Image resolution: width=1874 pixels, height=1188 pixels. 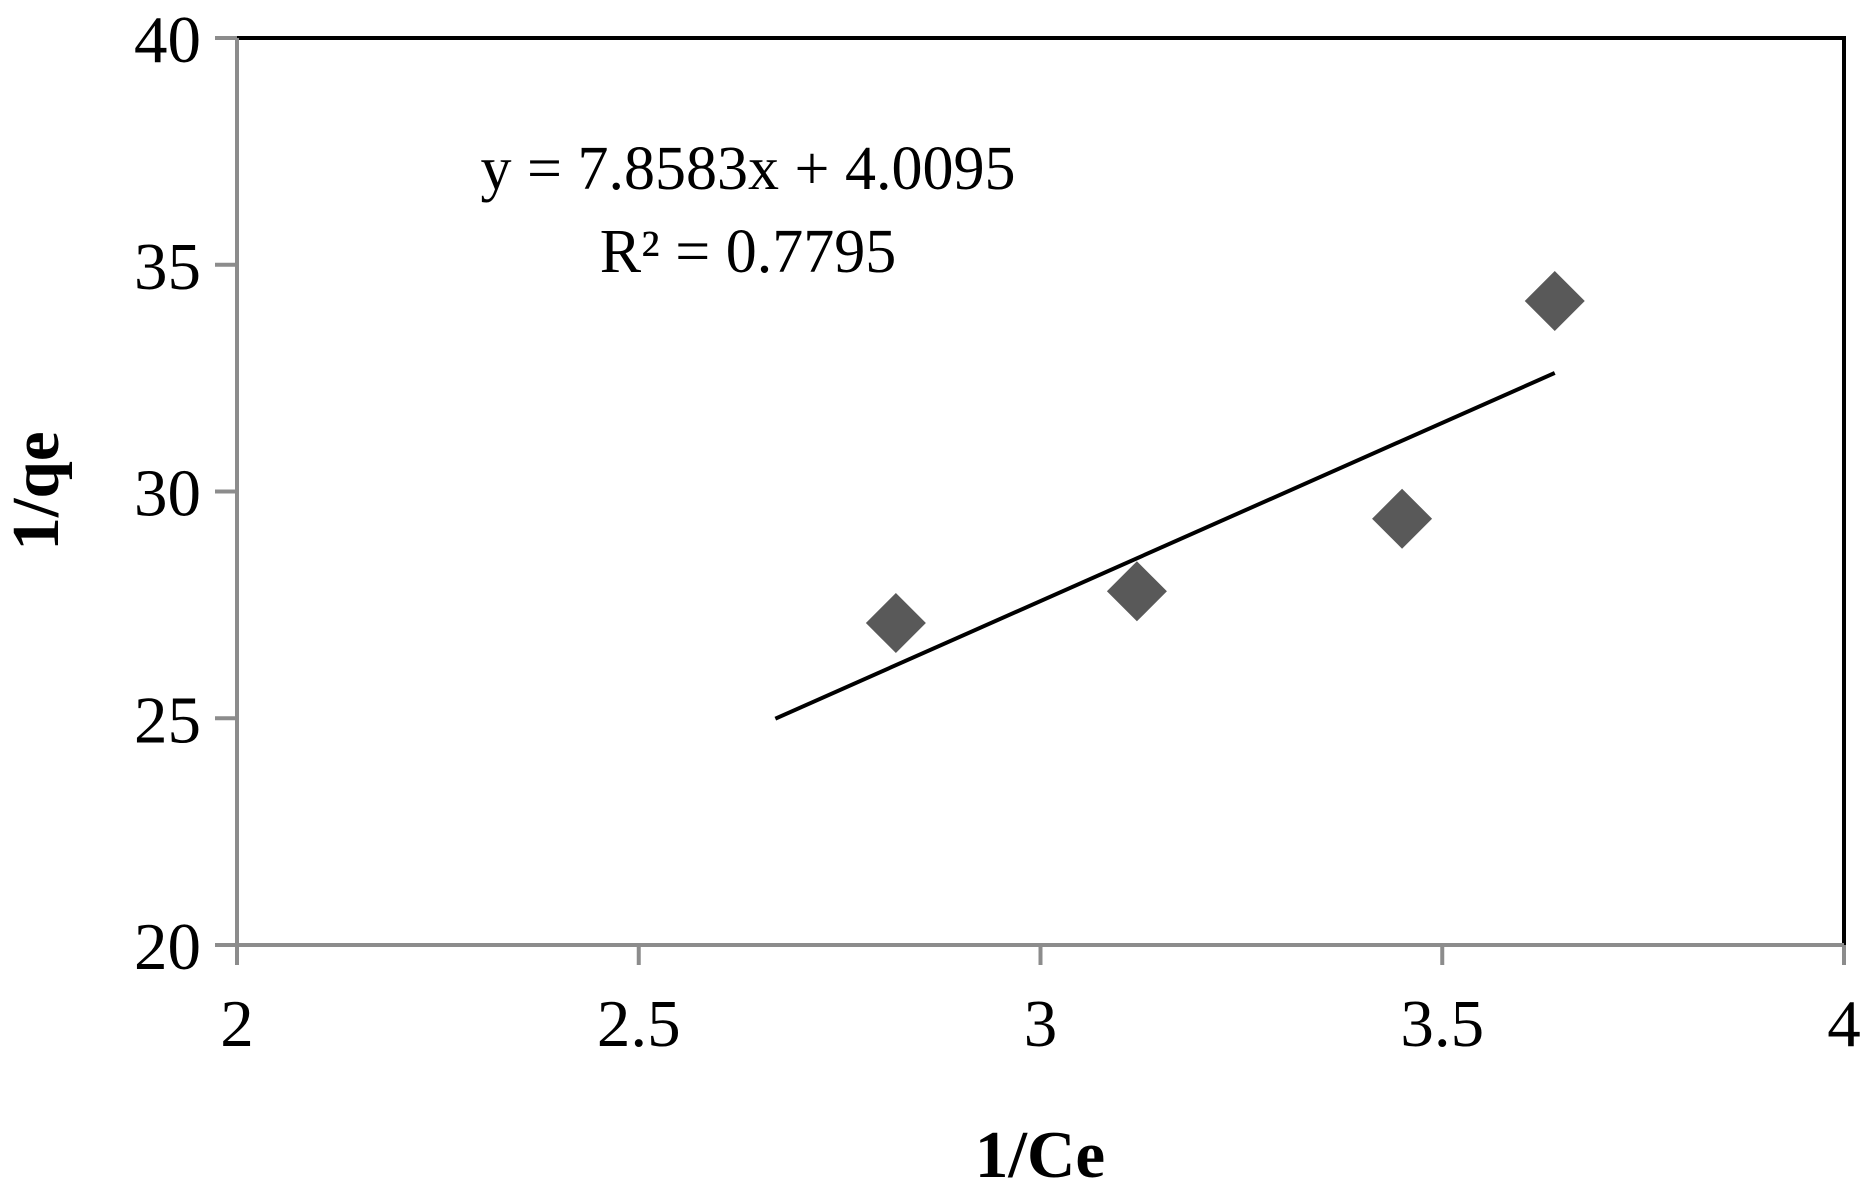 What do you see at coordinates (167, 720) in the screenshot?
I see `y-tick-label: 25` at bounding box center [167, 720].